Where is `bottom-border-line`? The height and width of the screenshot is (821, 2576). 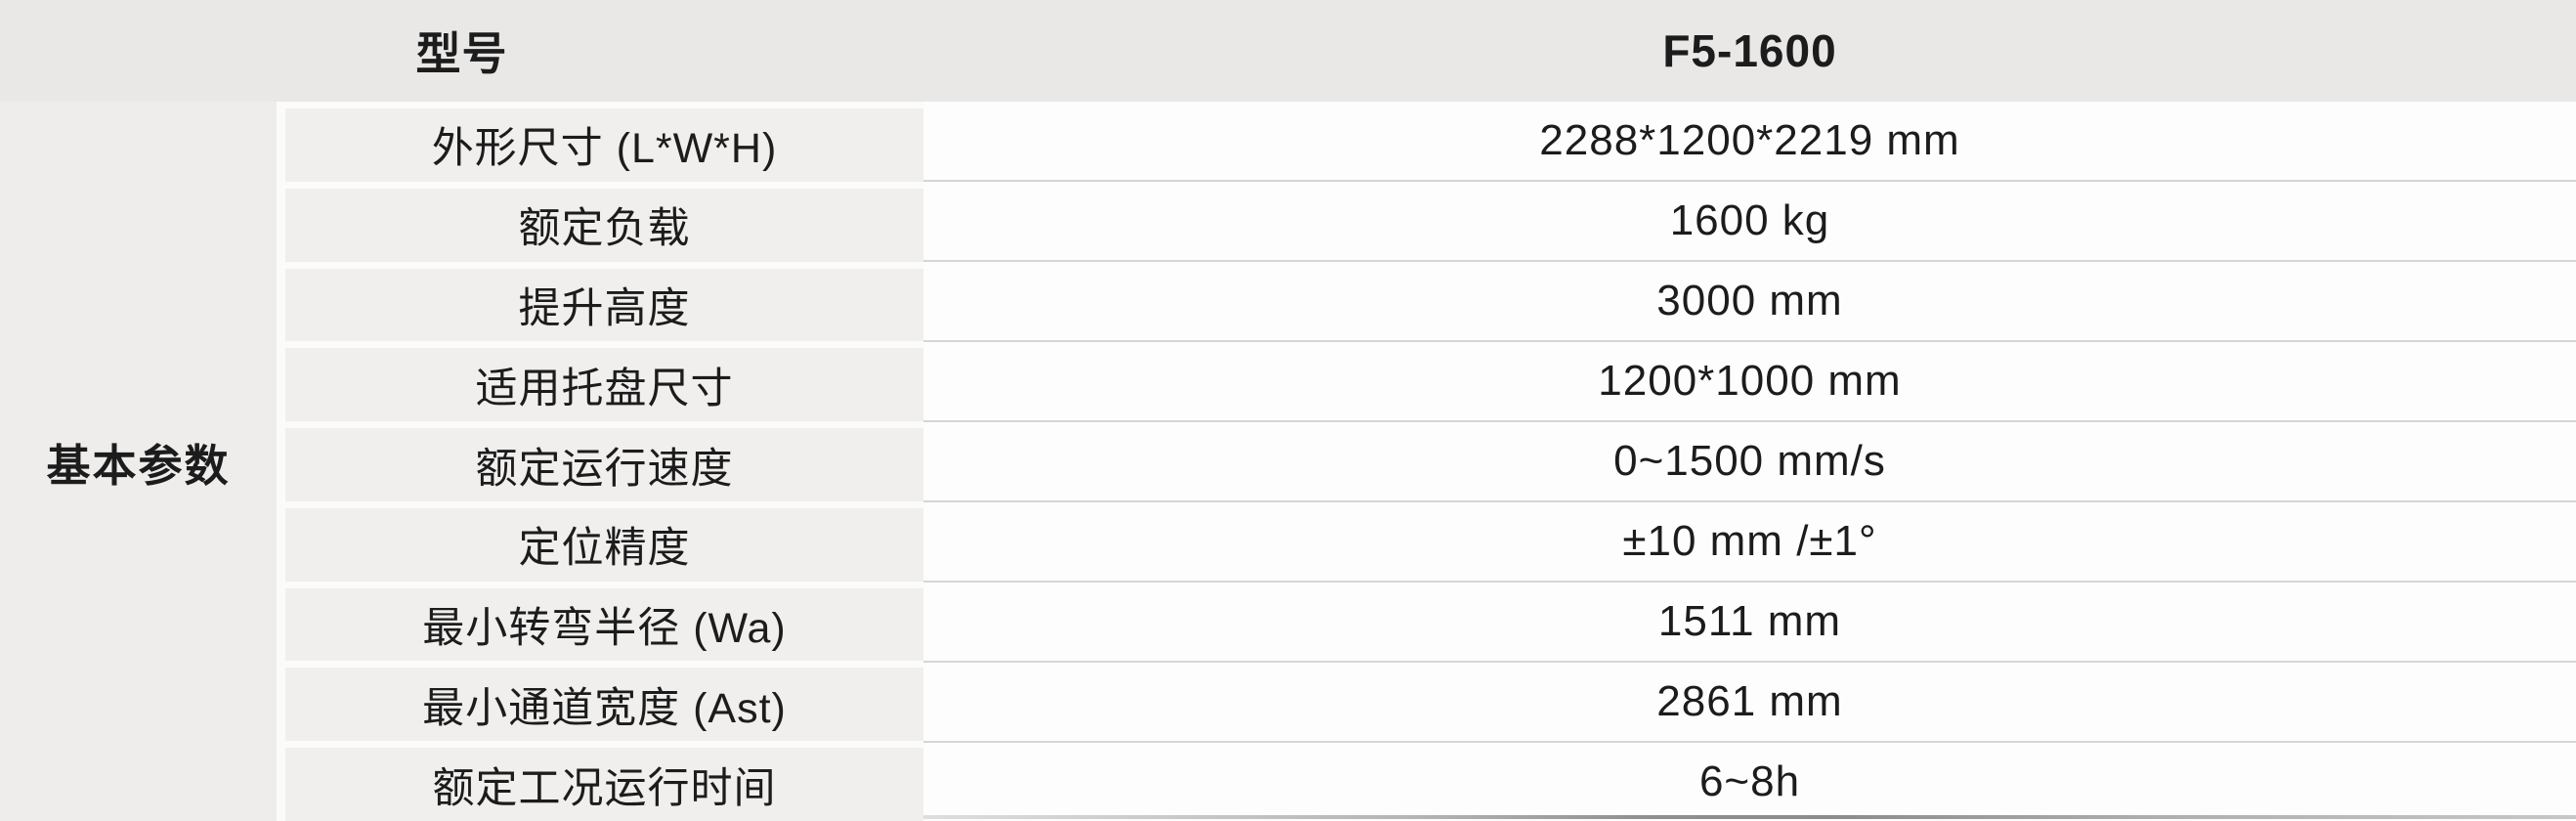 bottom-border-line is located at coordinates (1750, 817).